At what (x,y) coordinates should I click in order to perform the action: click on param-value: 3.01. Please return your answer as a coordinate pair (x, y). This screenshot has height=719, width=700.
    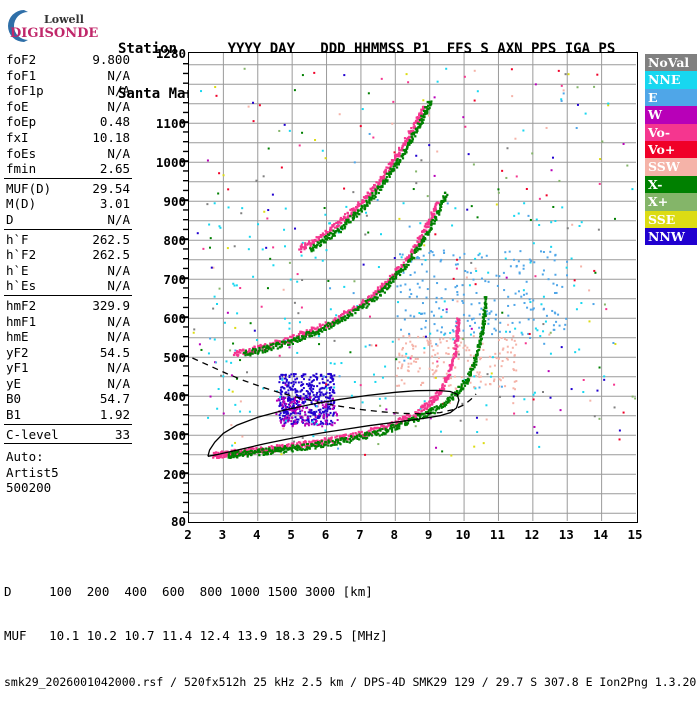
    Looking at the image, I should click on (114, 204).